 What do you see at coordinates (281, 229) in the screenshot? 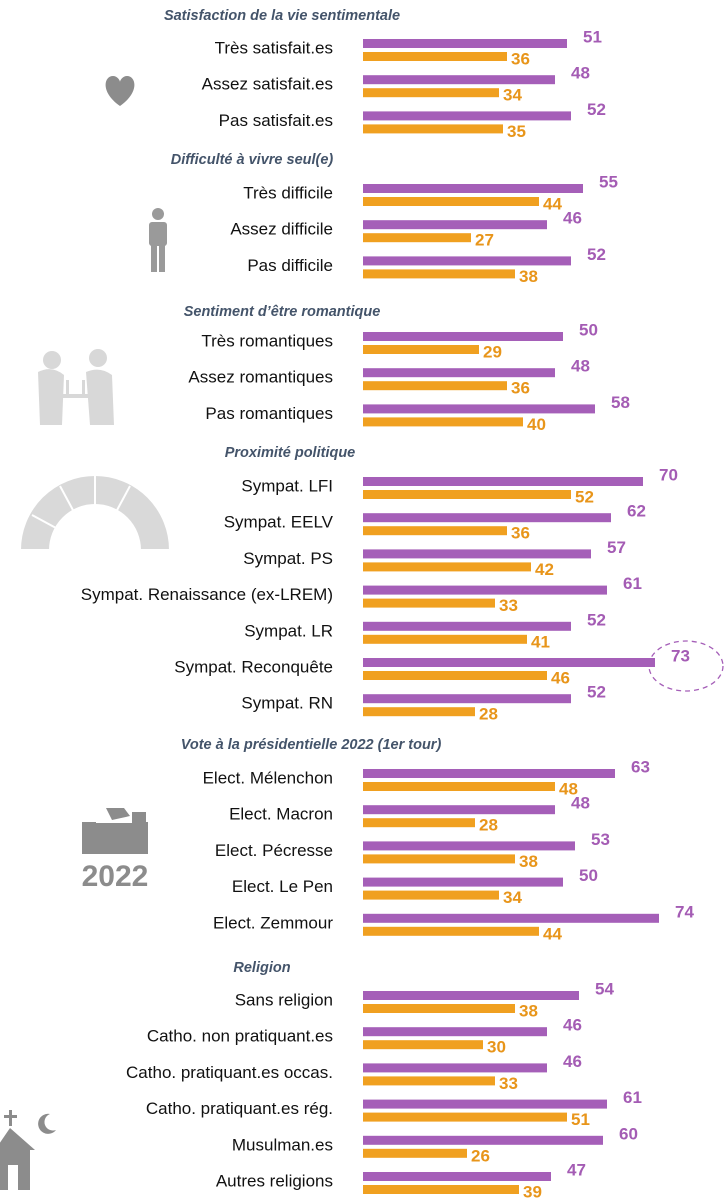
I see `category-label: Assez difficile` at bounding box center [281, 229].